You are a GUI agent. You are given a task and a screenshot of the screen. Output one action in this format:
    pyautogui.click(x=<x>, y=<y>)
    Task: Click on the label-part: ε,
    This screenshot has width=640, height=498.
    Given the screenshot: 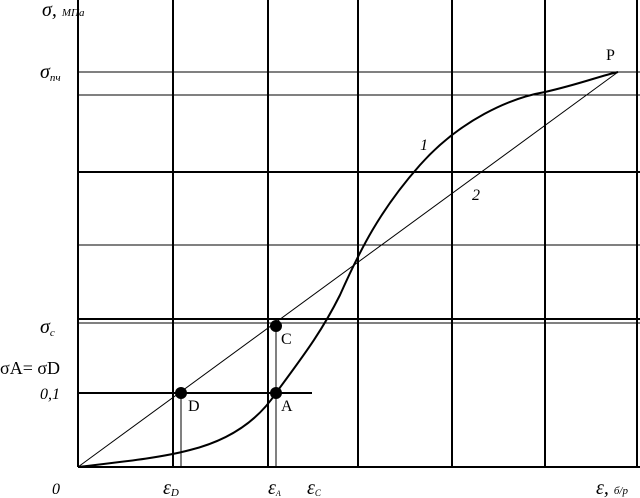 What is the action you would take?
    pyautogui.click(x=602, y=487)
    